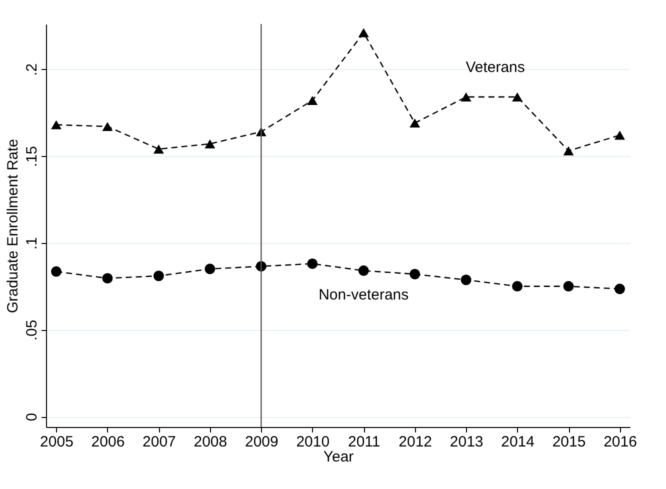 The width and height of the screenshot is (666, 489). Describe the element at coordinates (211, 442) in the screenshot. I see `x-tick-label: 2008` at that location.